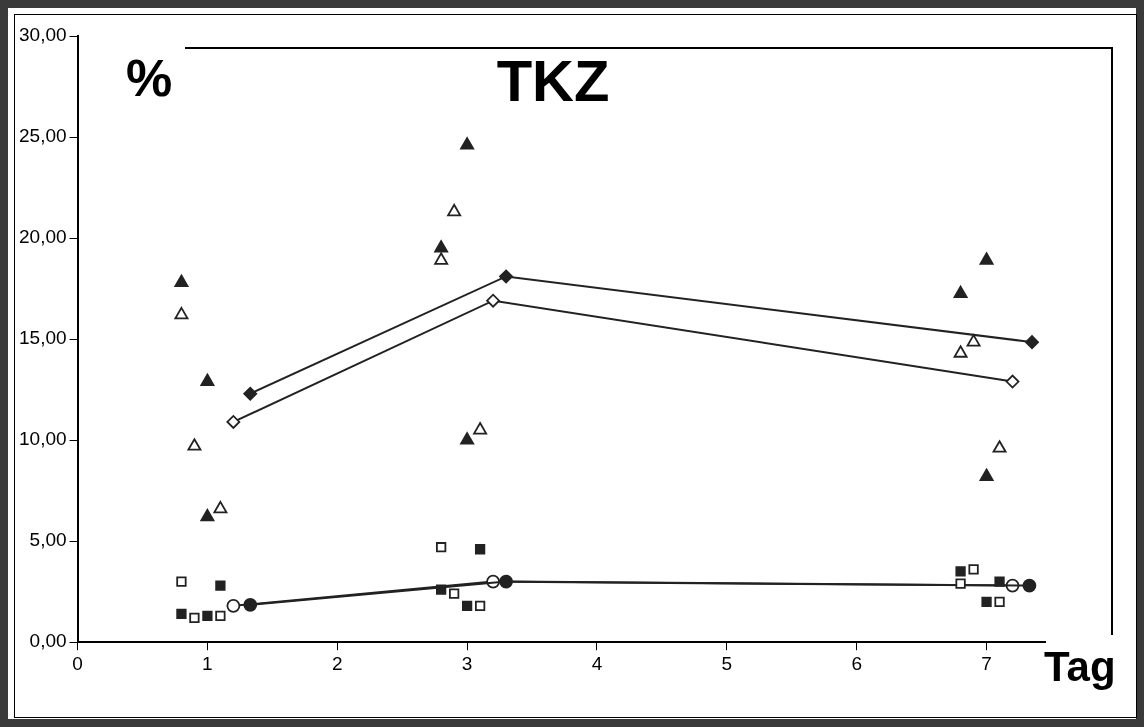 This screenshot has height=727, width=1144. Describe the element at coordinates (149, 78) in the screenshot. I see `y-axis-title: %` at that location.